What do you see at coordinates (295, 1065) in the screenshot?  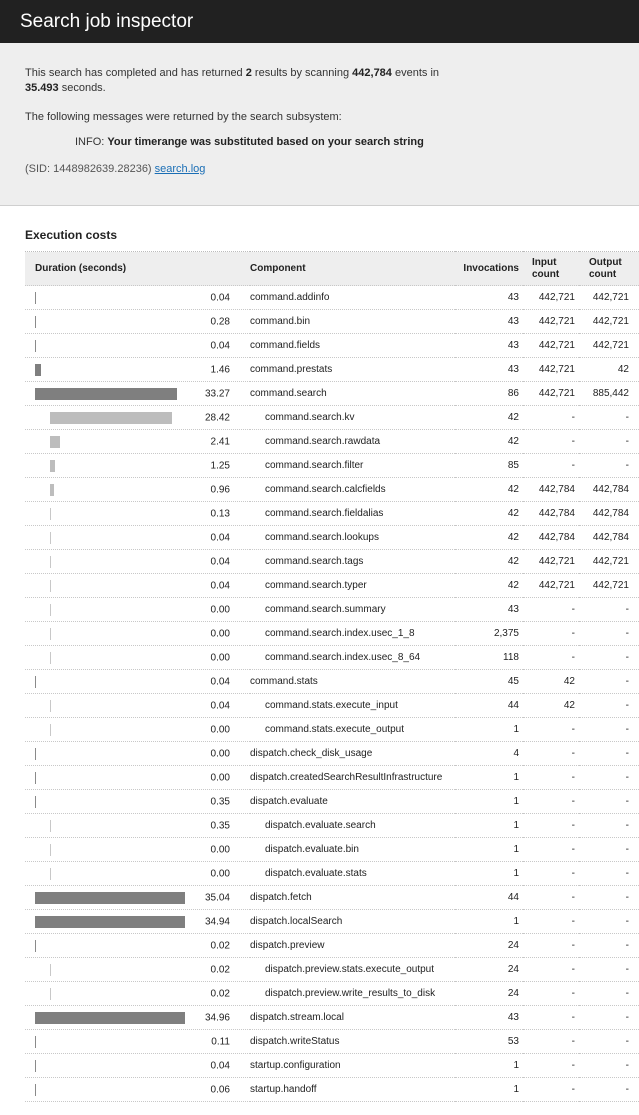 I see `component-name: startup.configuration` at bounding box center [295, 1065].